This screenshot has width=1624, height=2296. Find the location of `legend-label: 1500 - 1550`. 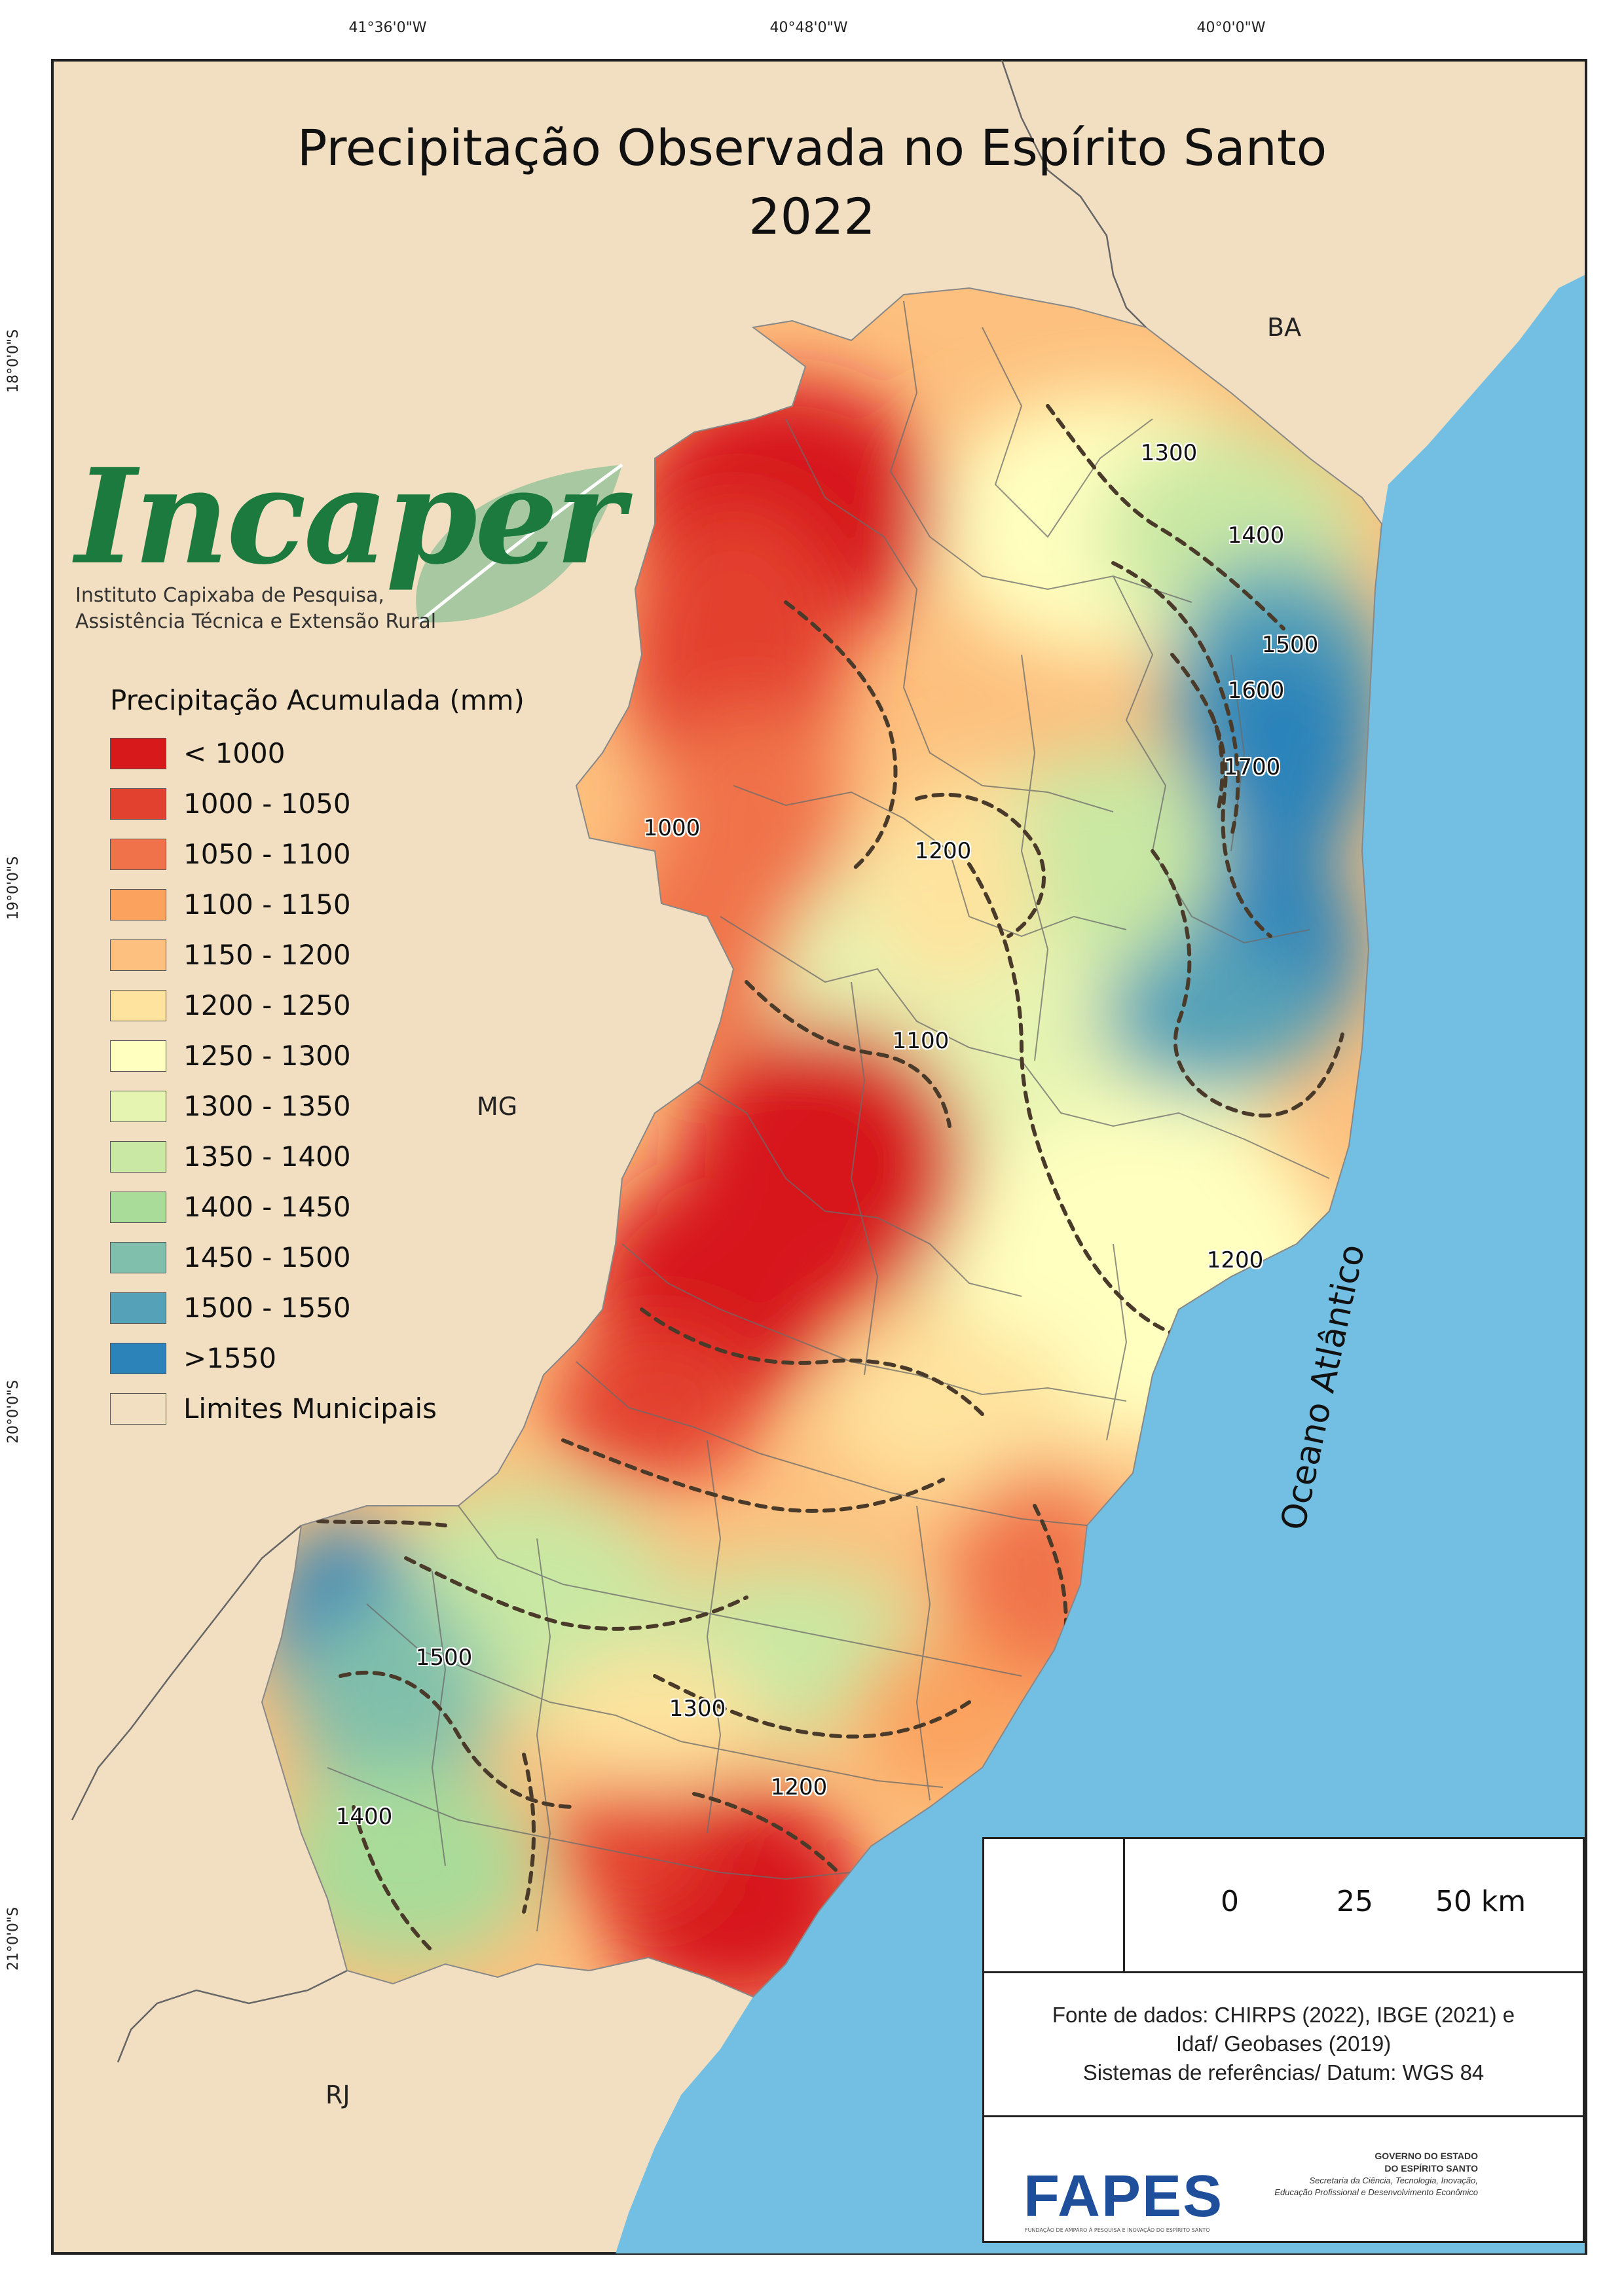

legend-label: 1500 - 1550 is located at coordinates (267, 1308).